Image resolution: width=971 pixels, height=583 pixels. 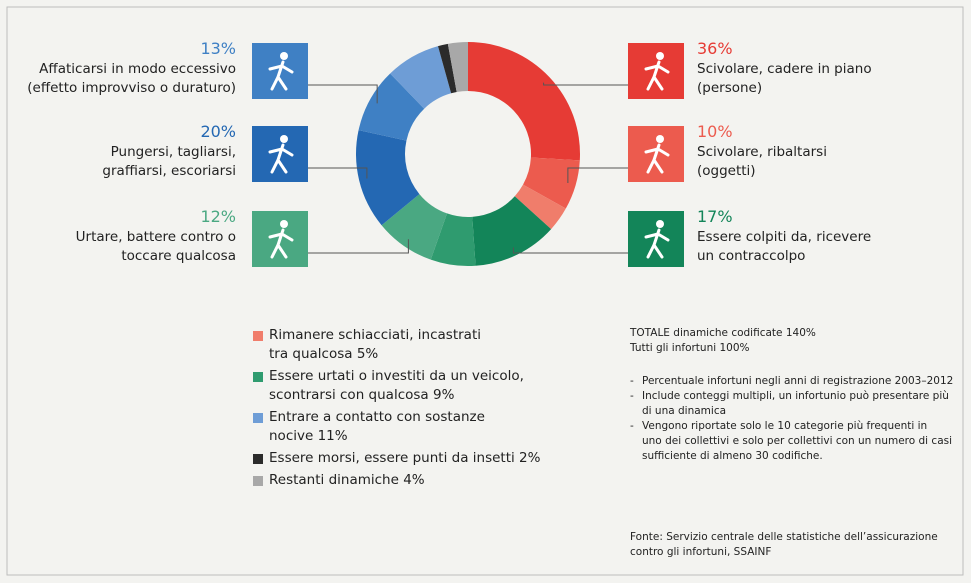 I want to click on legend-label: Entrare a contatto con sostanze nocive, so click(x=377, y=426).